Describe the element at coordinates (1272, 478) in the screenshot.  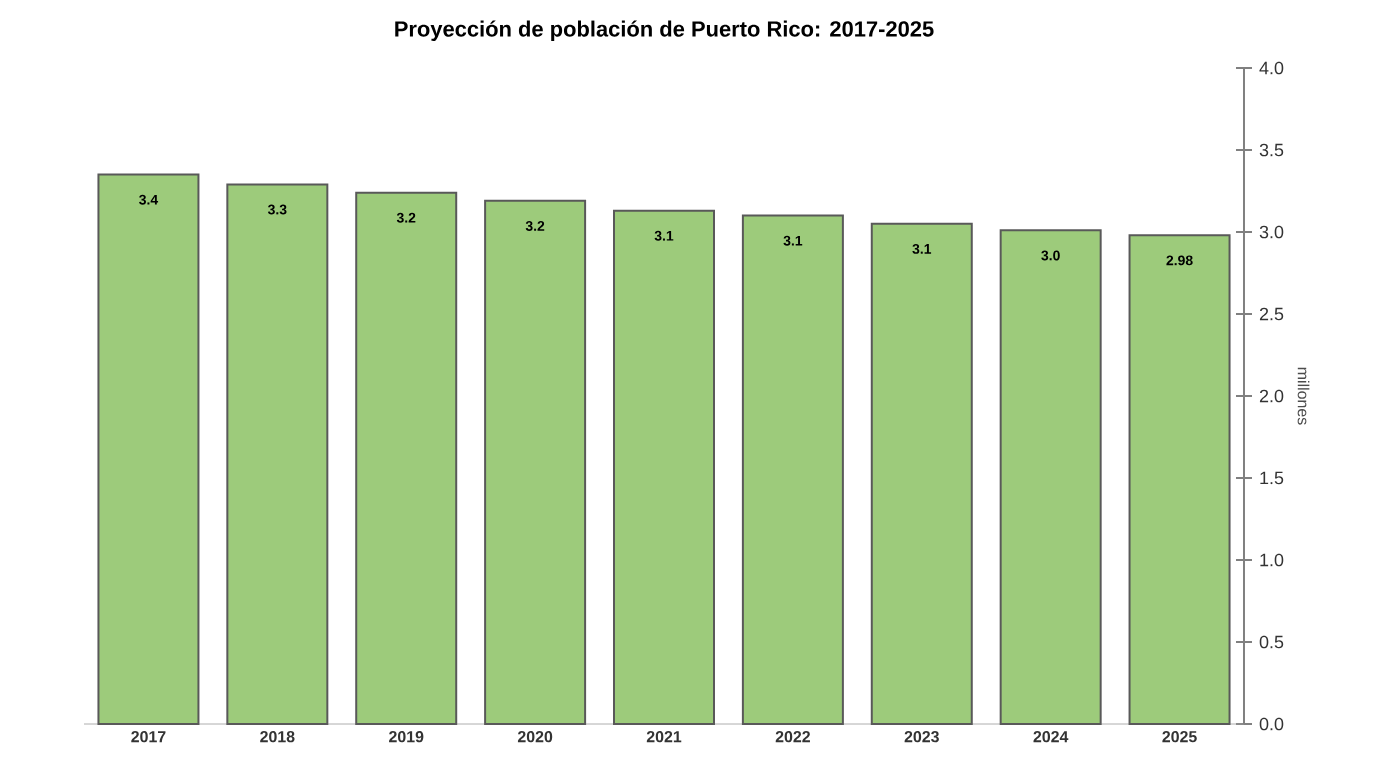
I see `y-tick-label: 1.5` at that location.